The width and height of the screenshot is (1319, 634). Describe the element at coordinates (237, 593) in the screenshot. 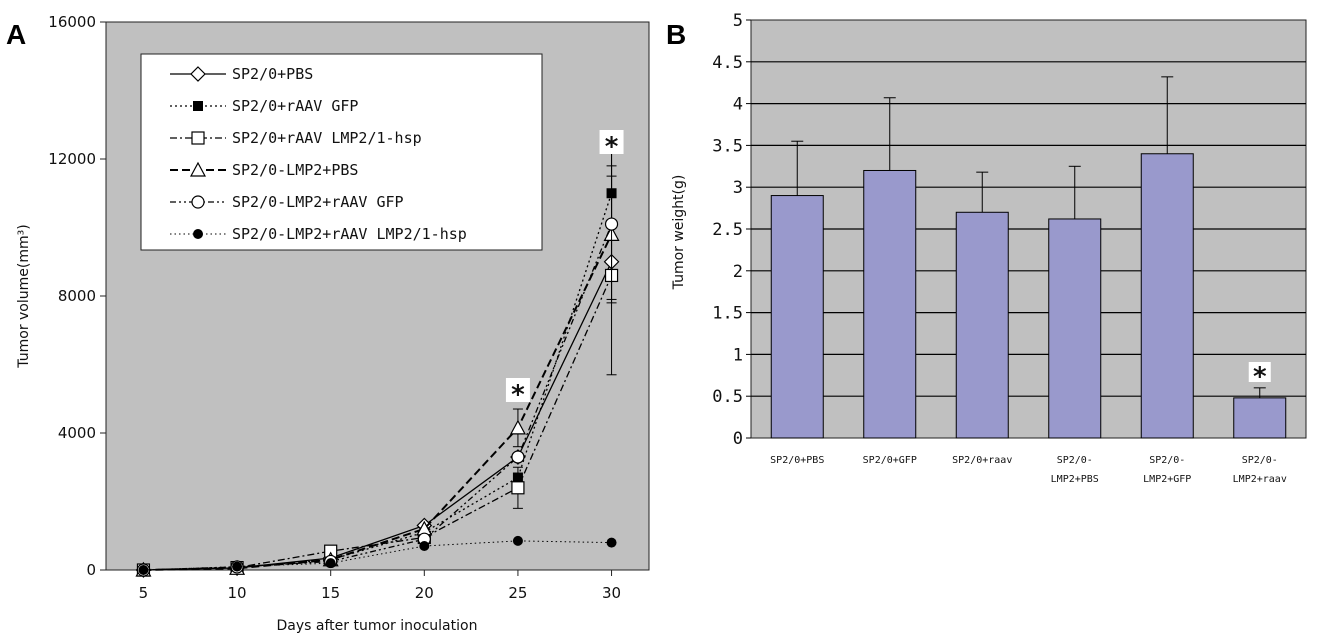

I see `x-tick-label: 10` at that location.